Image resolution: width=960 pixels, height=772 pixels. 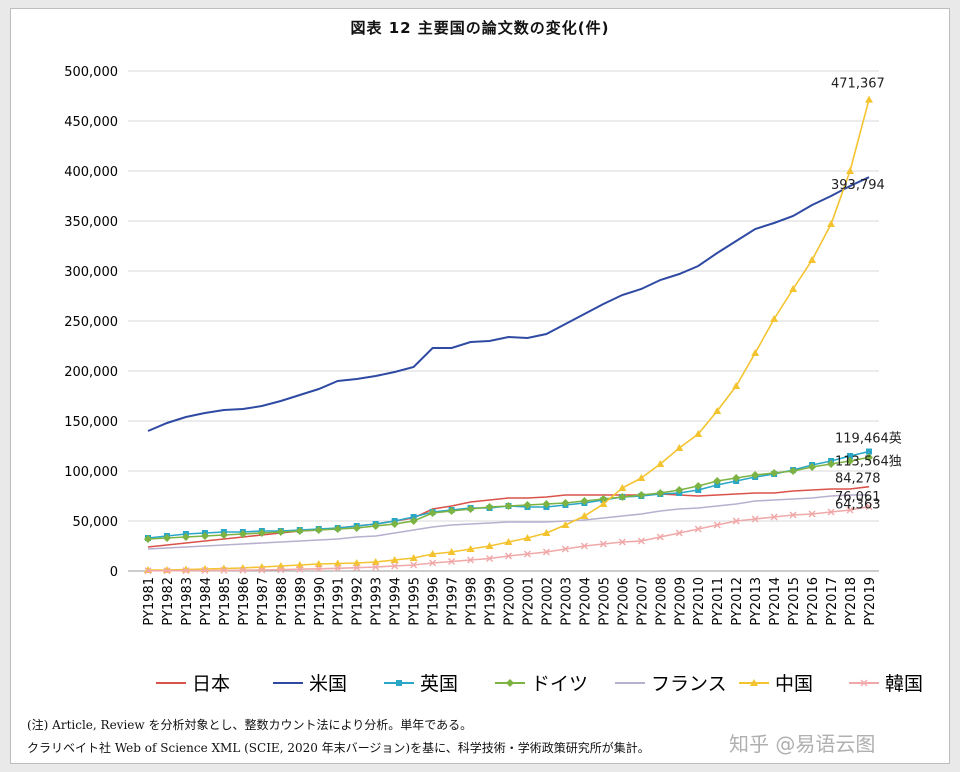 I want to click on x-tick-label: PY2004, so click(x=585, y=601).